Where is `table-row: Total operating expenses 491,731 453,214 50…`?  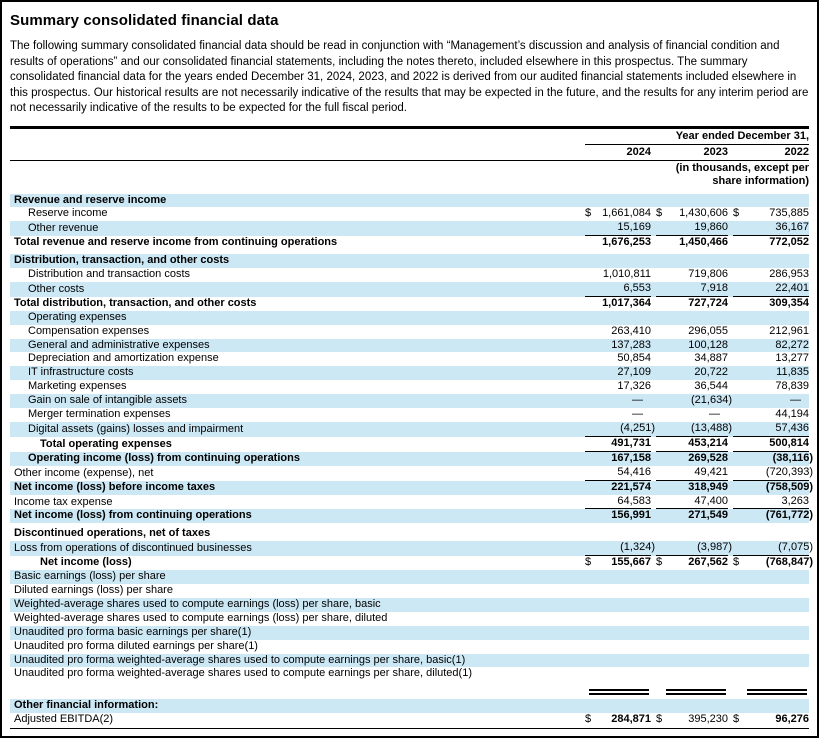
table-row: Total operating expenses 491,731 453,214 50… is located at coordinates (409, 444).